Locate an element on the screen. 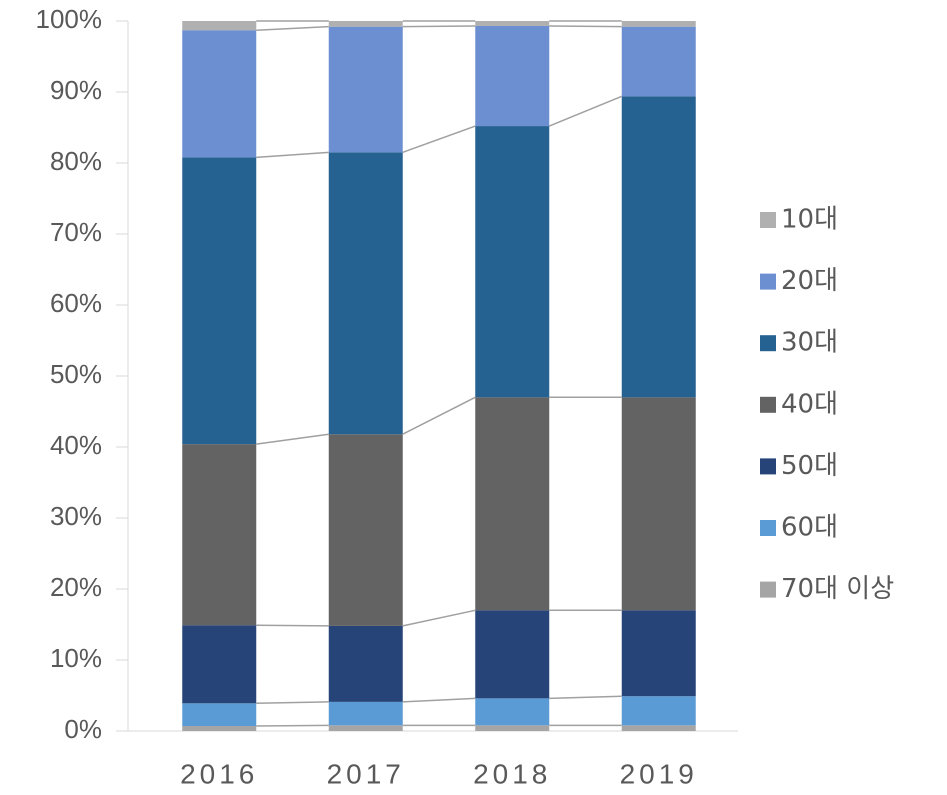 This screenshot has width=947, height=795. legend-label: 20대 is located at coordinates (809, 281).